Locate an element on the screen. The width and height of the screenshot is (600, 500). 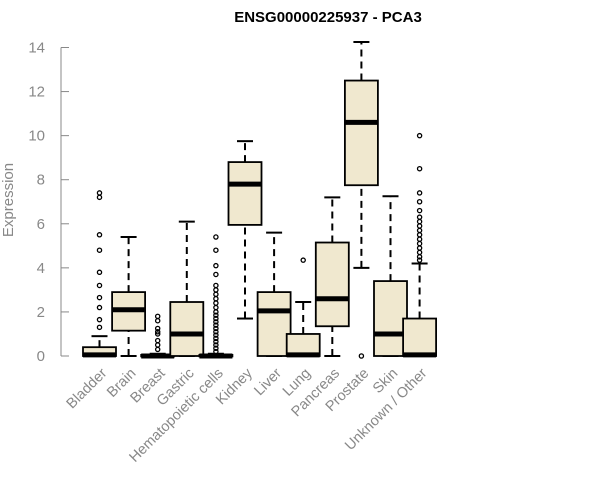
box-breast is located at coordinates (158, 336).